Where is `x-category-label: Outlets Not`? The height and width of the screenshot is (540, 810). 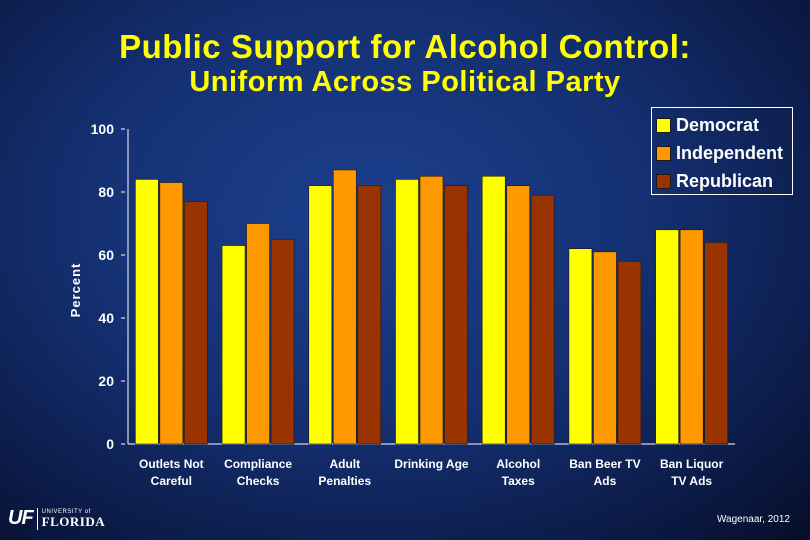 x-category-label: Outlets Not is located at coordinates (171, 464).